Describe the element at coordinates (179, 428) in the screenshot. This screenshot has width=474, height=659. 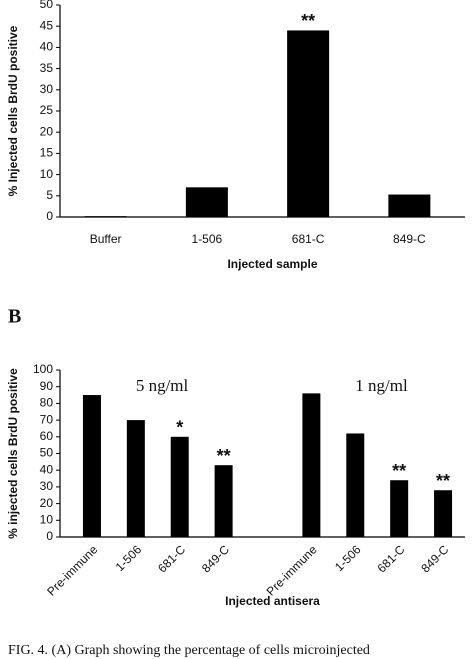
I see `significance-mark: *` at that location.